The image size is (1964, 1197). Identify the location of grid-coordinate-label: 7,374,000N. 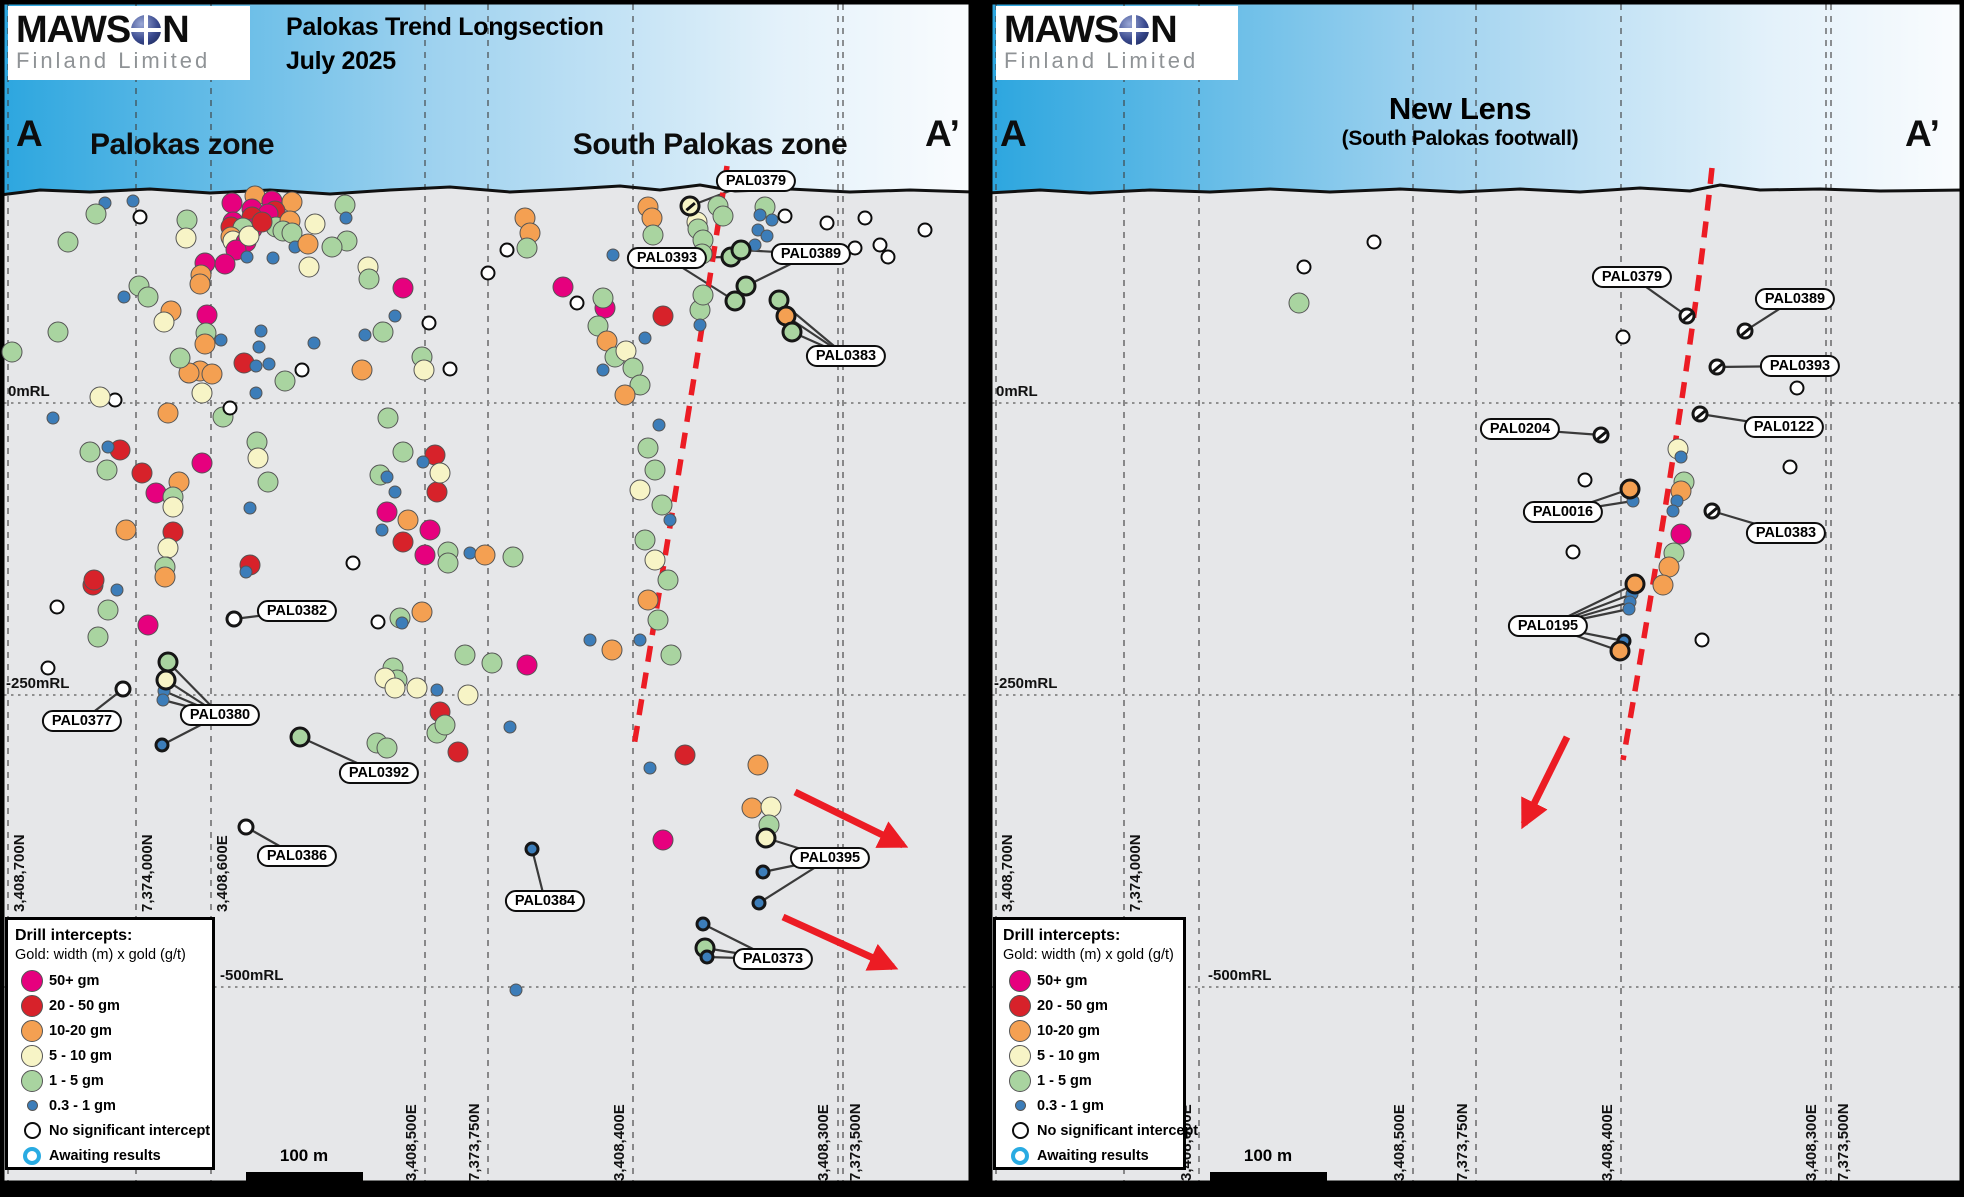
(1135, 873).